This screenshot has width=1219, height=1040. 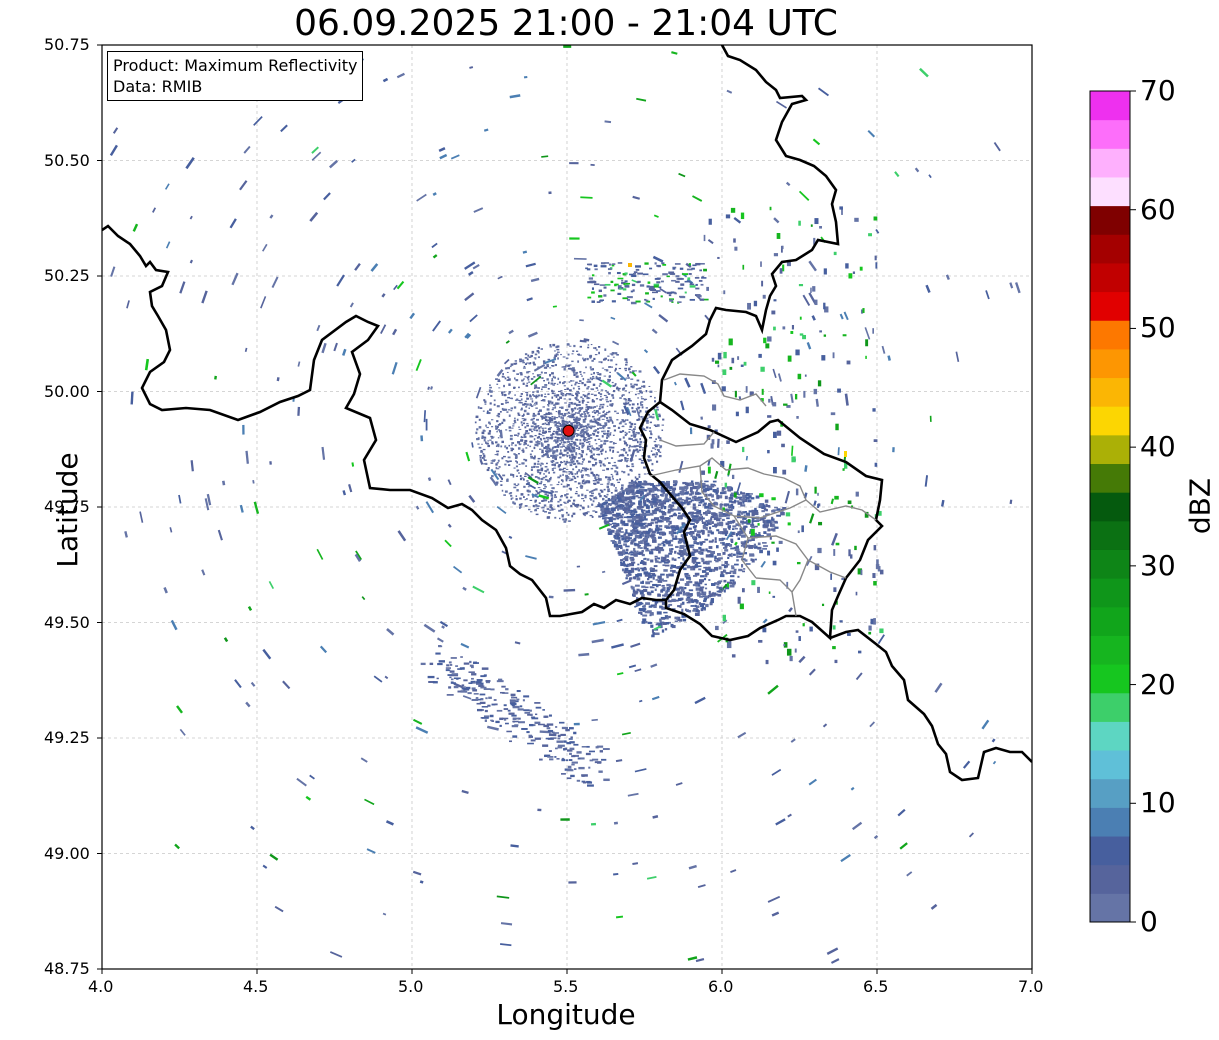 I want to click on colorbar-tick-label: 30, so click(x=1158, y=565).